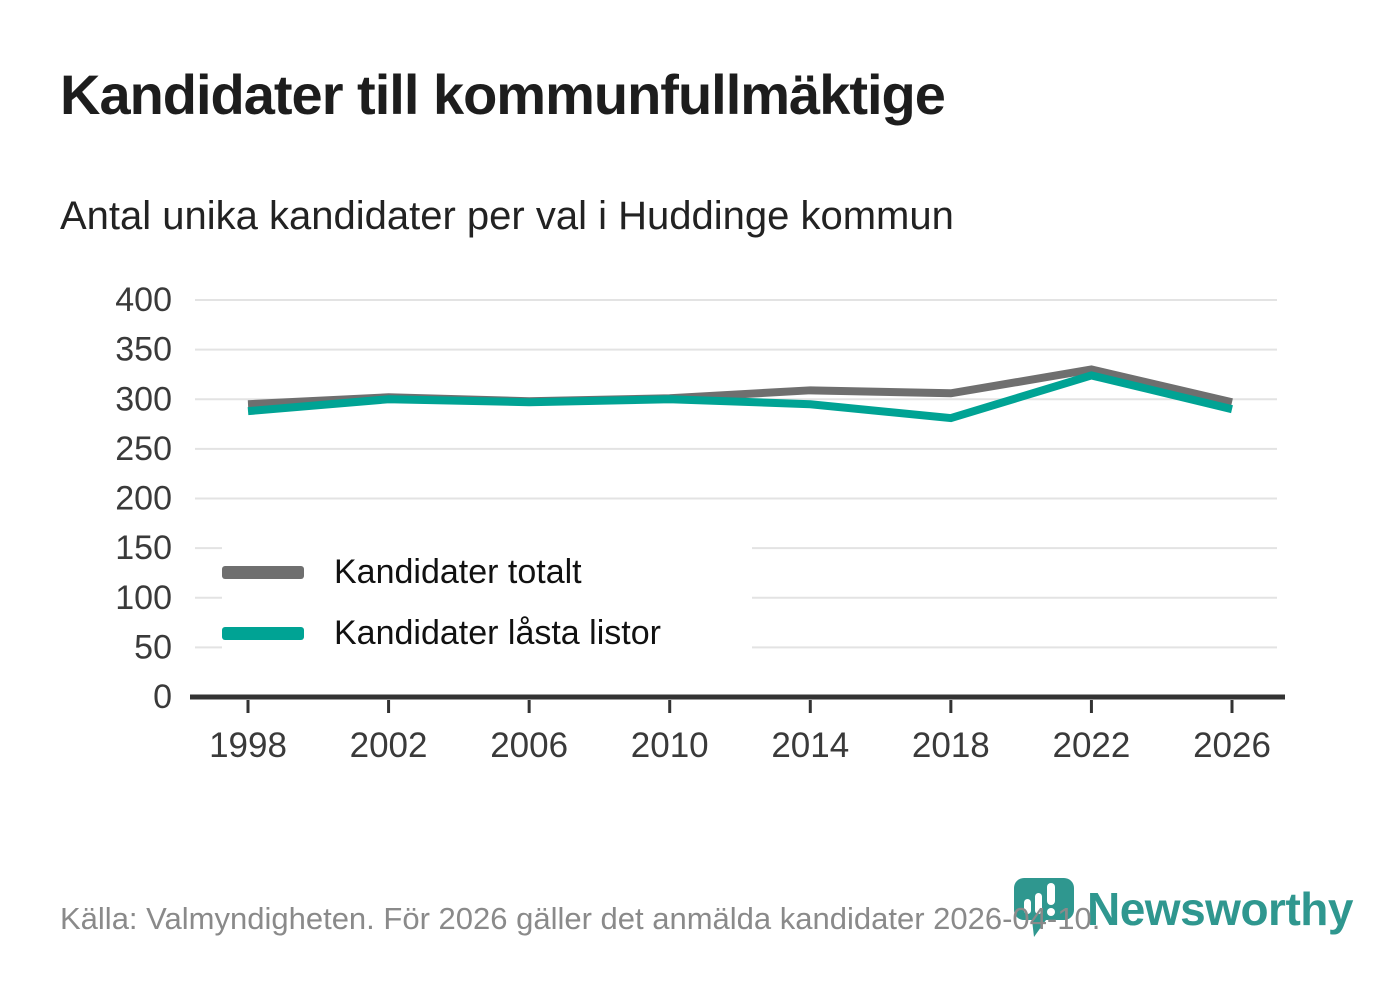 Image resolution: width=1382 pixels, height=999 pixels. Describe the element at coordinates (143, 548) in the screenshot. I see `y-tick-label-150: 150` at that location.